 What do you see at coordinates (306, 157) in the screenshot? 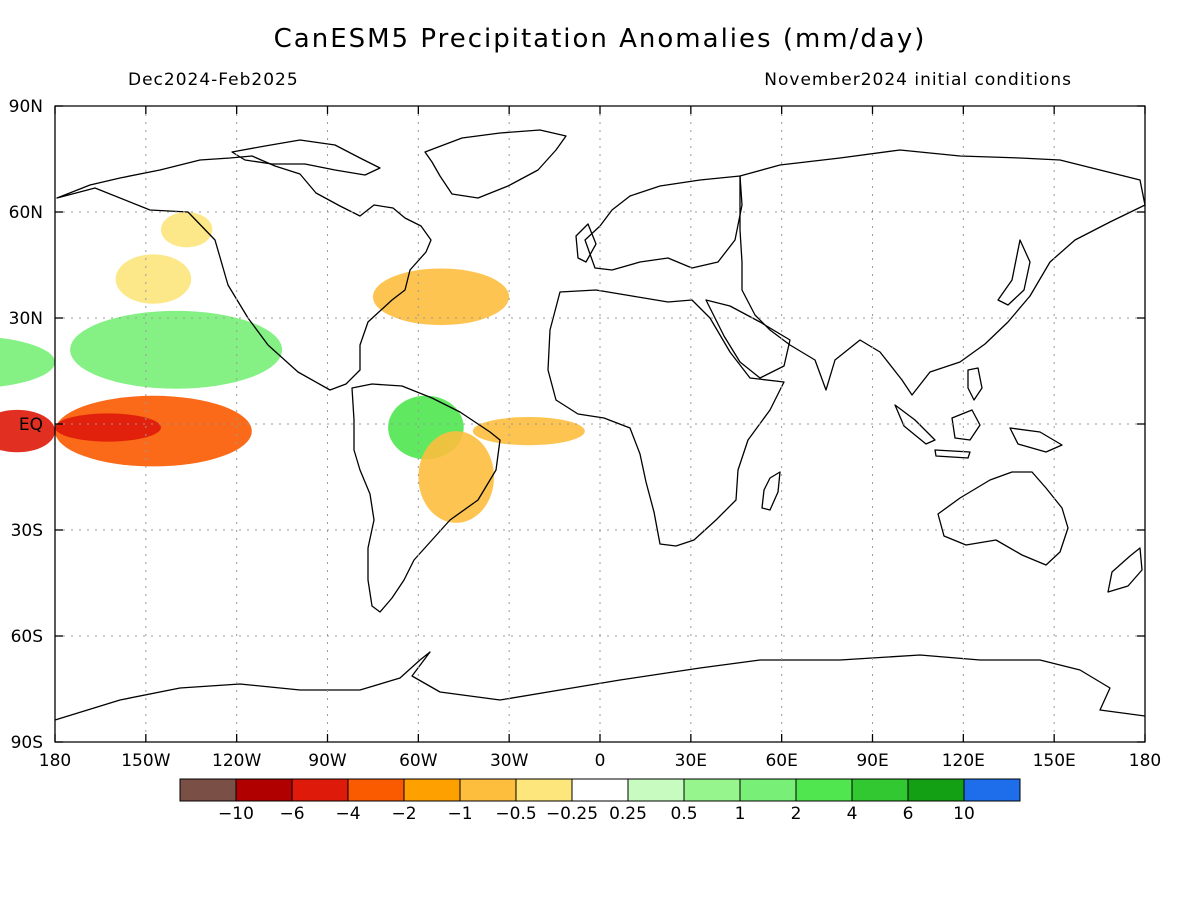
I see `arctic-islands-coast` at bounding box center [306, 157].